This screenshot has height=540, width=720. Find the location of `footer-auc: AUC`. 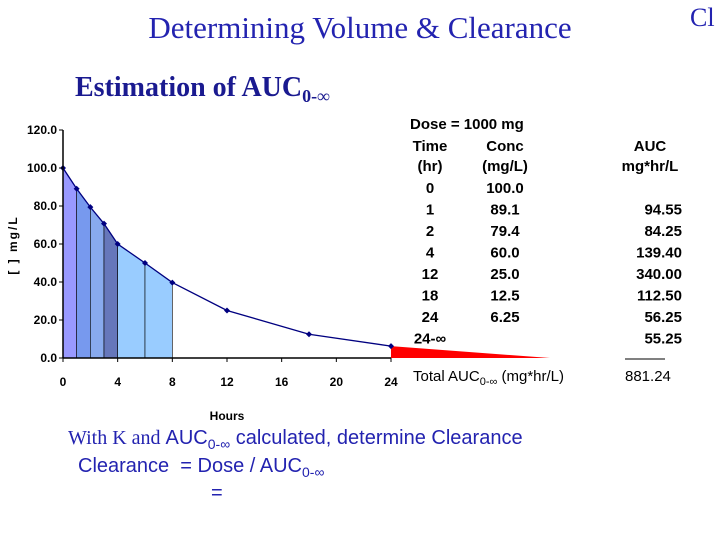

footer-auc: AUC is located at coordinates (187, 438).